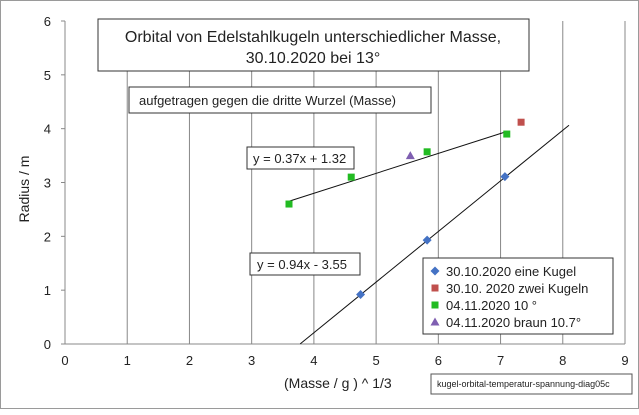 This screenshot has width=639, height=415. I want to click on title-box, so click(313, 45).